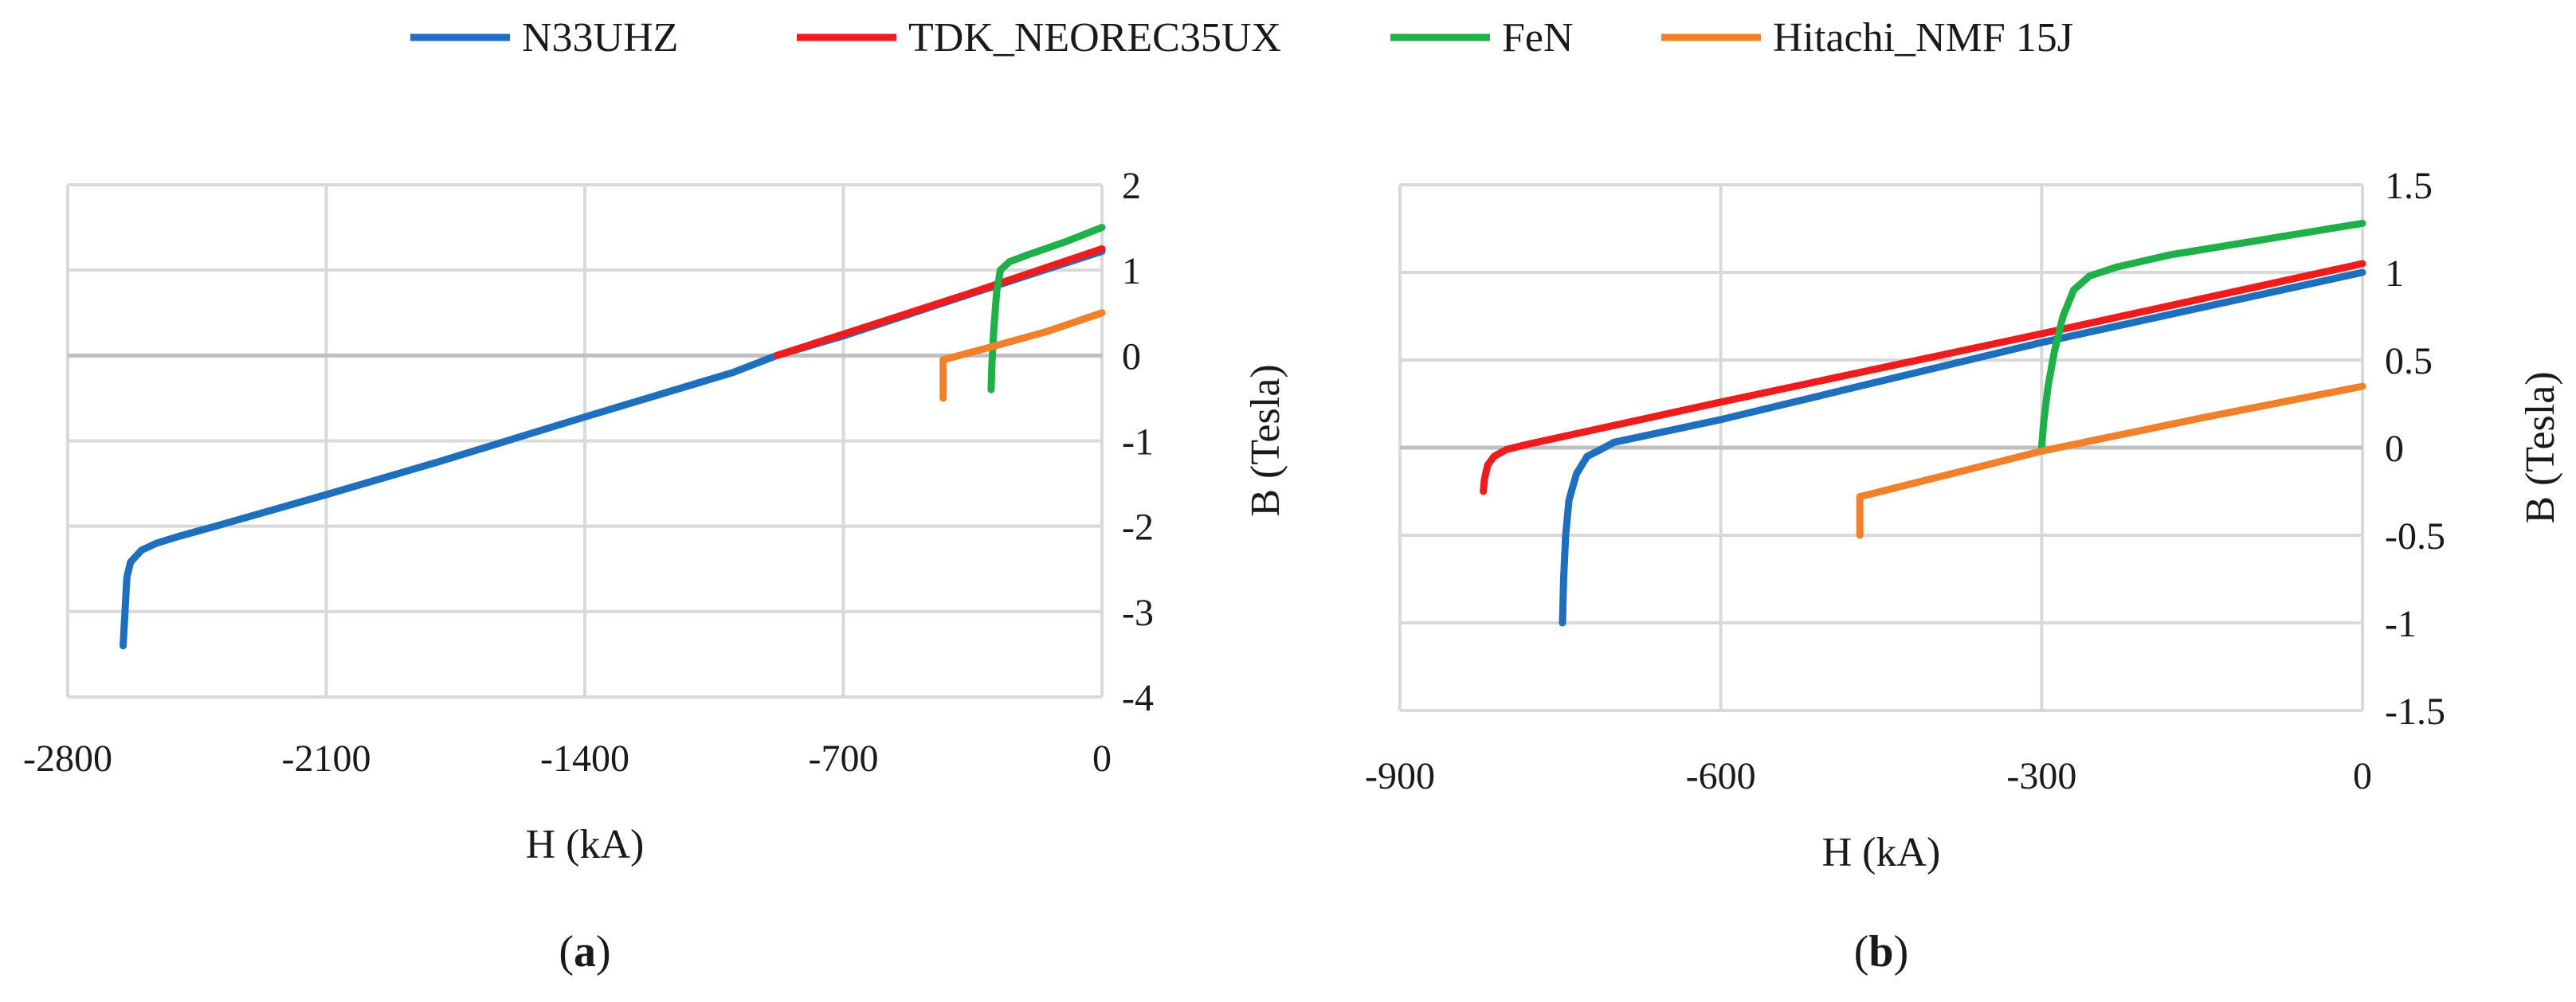  I want to click on y-tick-label: -0.5, so click(2415, 536).